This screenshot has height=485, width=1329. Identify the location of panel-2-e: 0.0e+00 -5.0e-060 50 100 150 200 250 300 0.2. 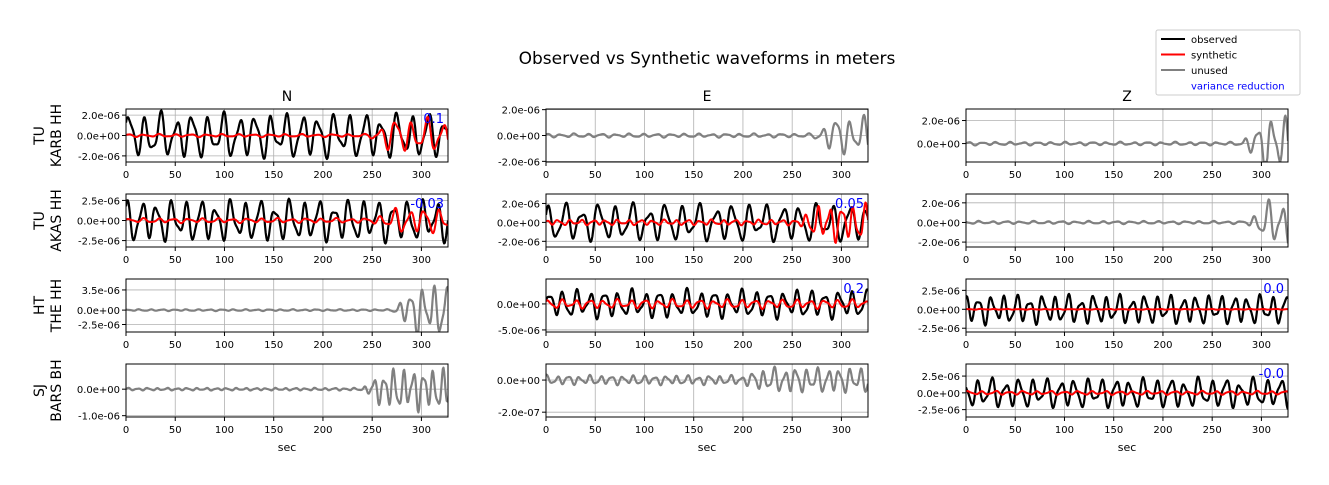
(683, 314).